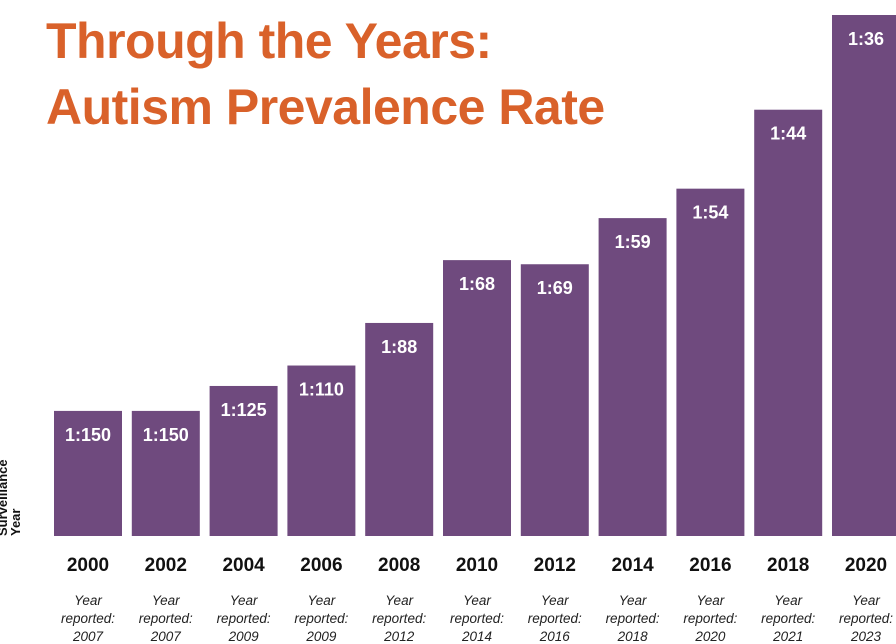  I want to click on bar-label-2008: 1:88, so click(399, 347).